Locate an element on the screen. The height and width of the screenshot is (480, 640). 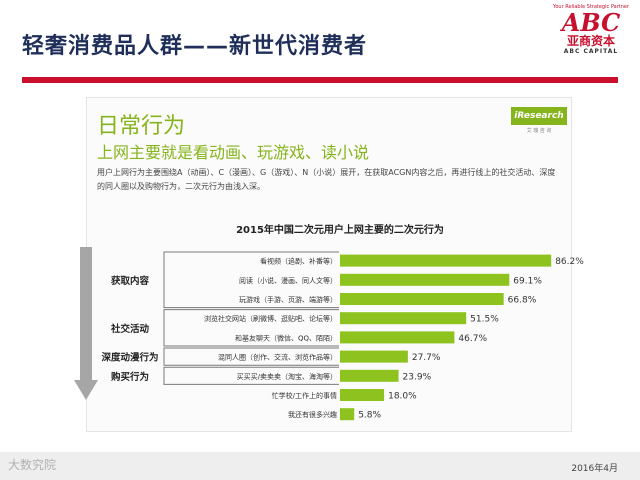
group-label-0: 获取内容 is located at coordinates (130, 281).